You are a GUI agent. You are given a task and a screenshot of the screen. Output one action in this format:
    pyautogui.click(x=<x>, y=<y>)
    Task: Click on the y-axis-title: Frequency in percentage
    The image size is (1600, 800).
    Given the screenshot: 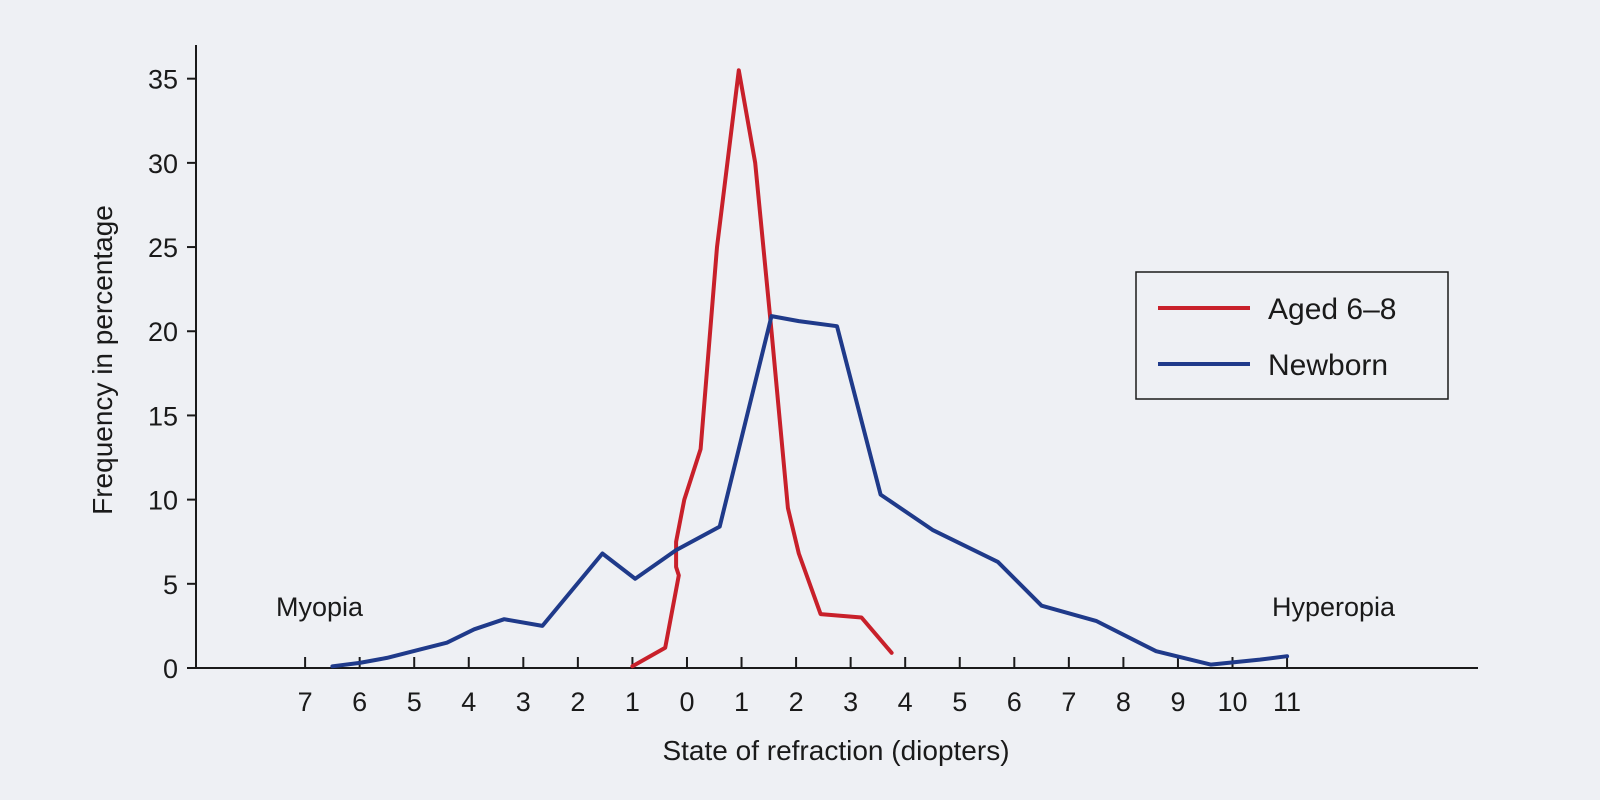 What is the action you would take?
    pyautogui.click(x=102, y=360)
    